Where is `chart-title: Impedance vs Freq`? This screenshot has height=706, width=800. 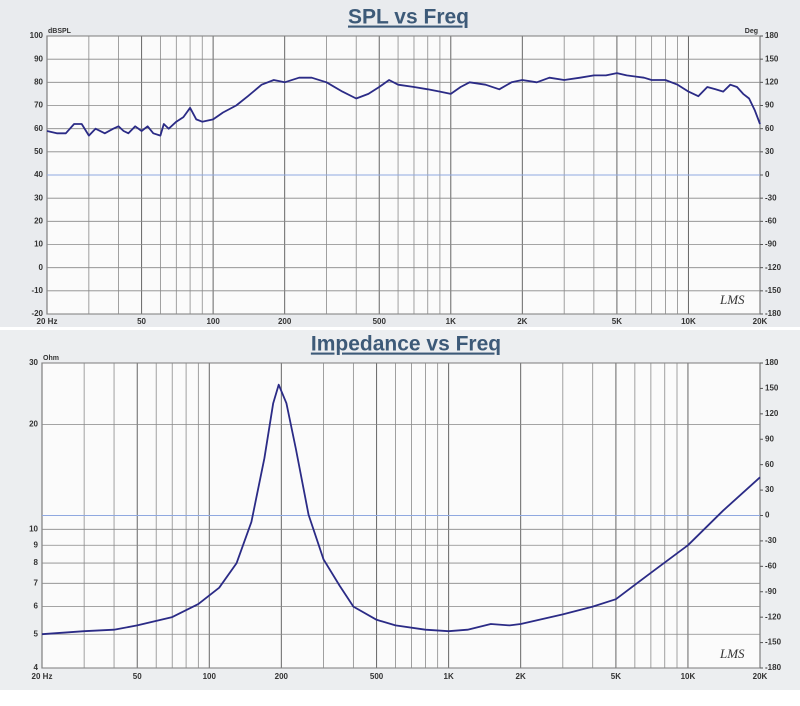
chart-title: Impedance vs Freq is located at coordinates (406, 344).